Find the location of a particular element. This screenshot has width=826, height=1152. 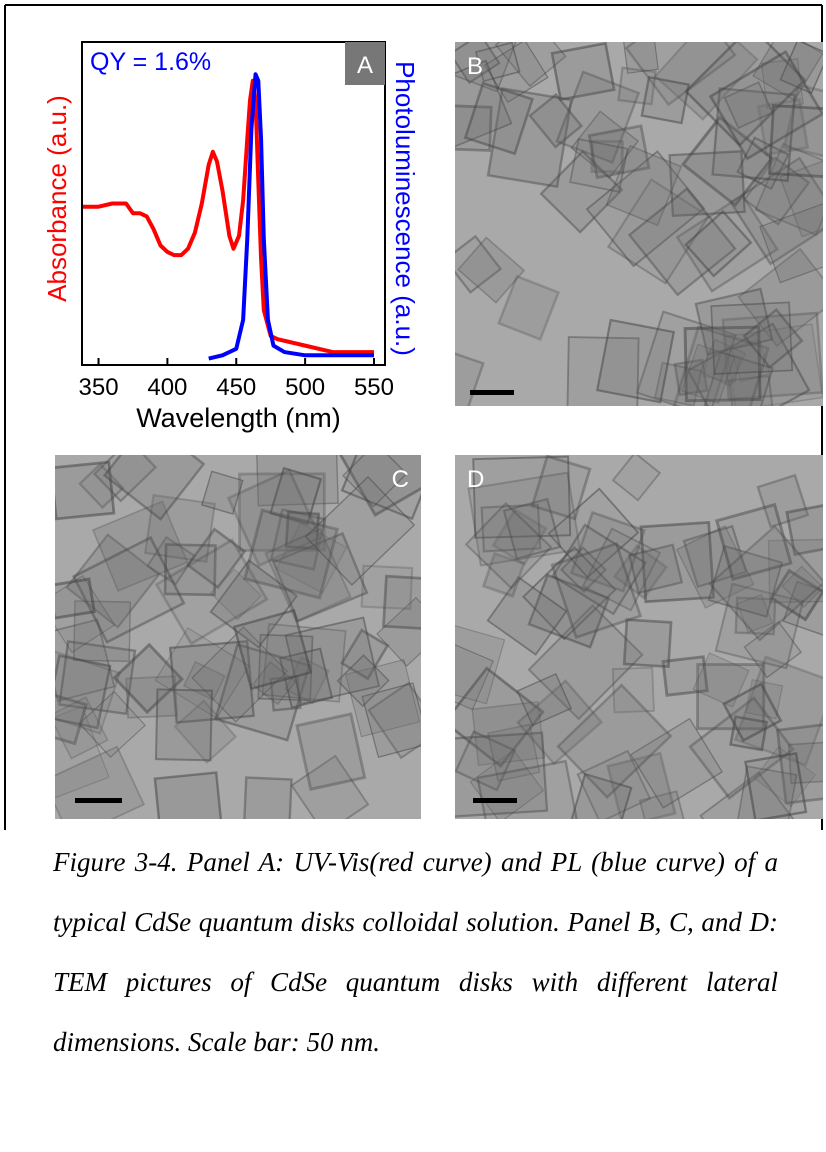

tem-image: C is located at coordinates (238, 637).